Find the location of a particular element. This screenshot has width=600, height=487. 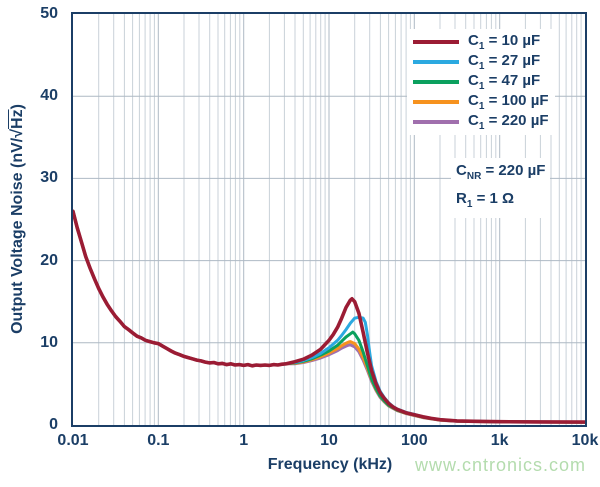

annotation-line-r1: R1 = 1 Ω is located at coordinates (485, 200).